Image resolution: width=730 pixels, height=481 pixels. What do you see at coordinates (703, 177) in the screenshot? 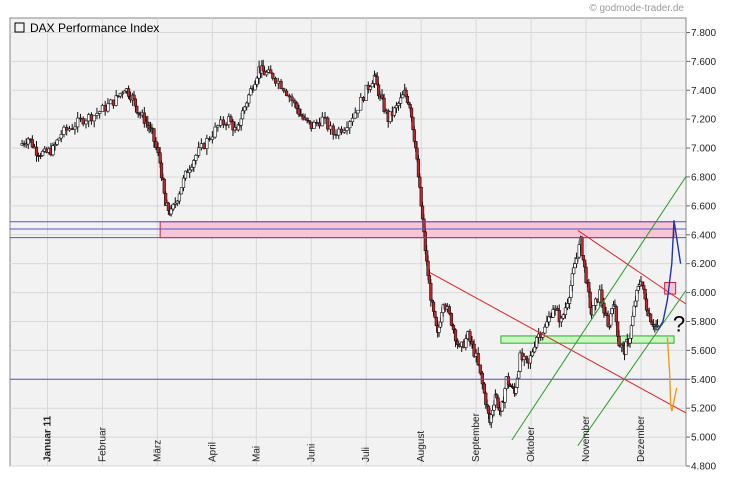
I see `y-tick-label: 6.800` at bounding box center [703, 177].